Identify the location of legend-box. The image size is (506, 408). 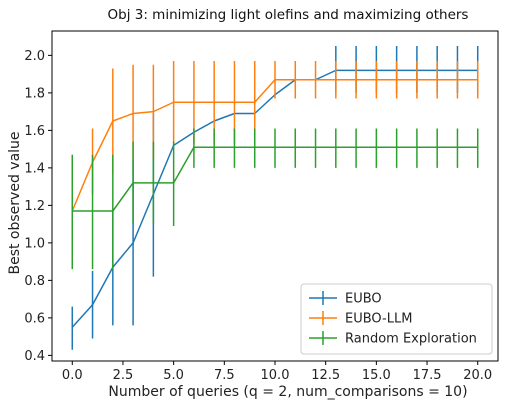
(396, 319).